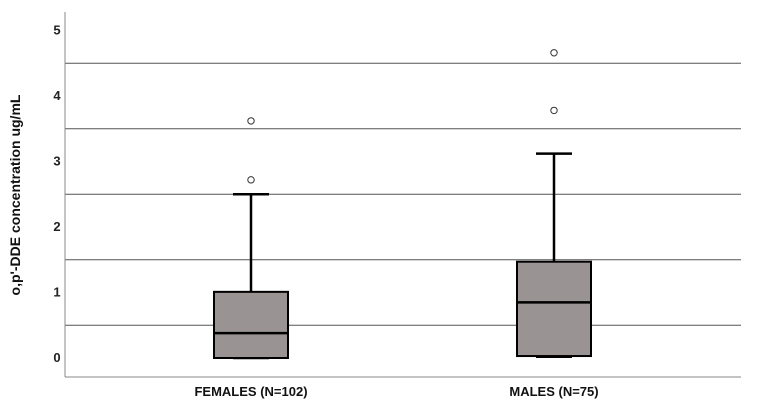 This screenshot has height=408, width=761. What do you see at coordinates (250, 391) in the screenshot?
I see `x-category-label: FEMALES (N=102)` at bounding box center [250, 391].